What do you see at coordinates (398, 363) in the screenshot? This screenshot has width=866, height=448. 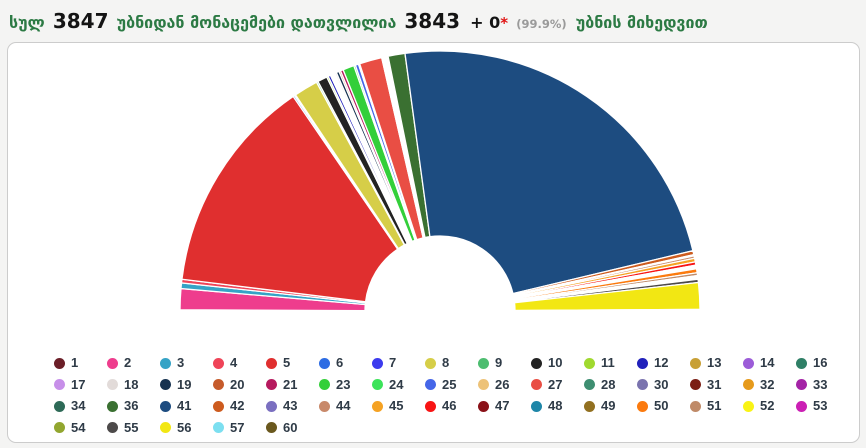 I see `legend-item-7: 7` at bounding box center [398, 363].